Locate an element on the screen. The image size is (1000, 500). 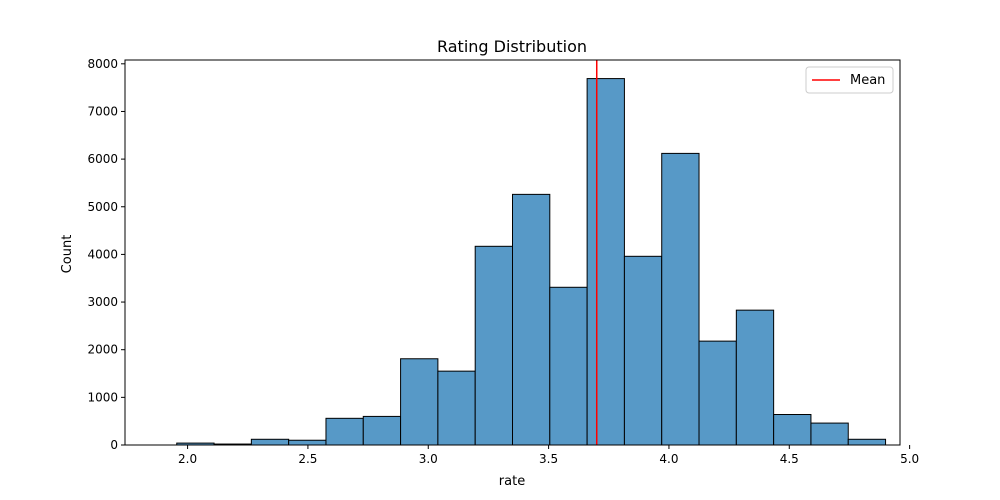
y-tick-label-6: 6000 is located at coordinates (102, 159).